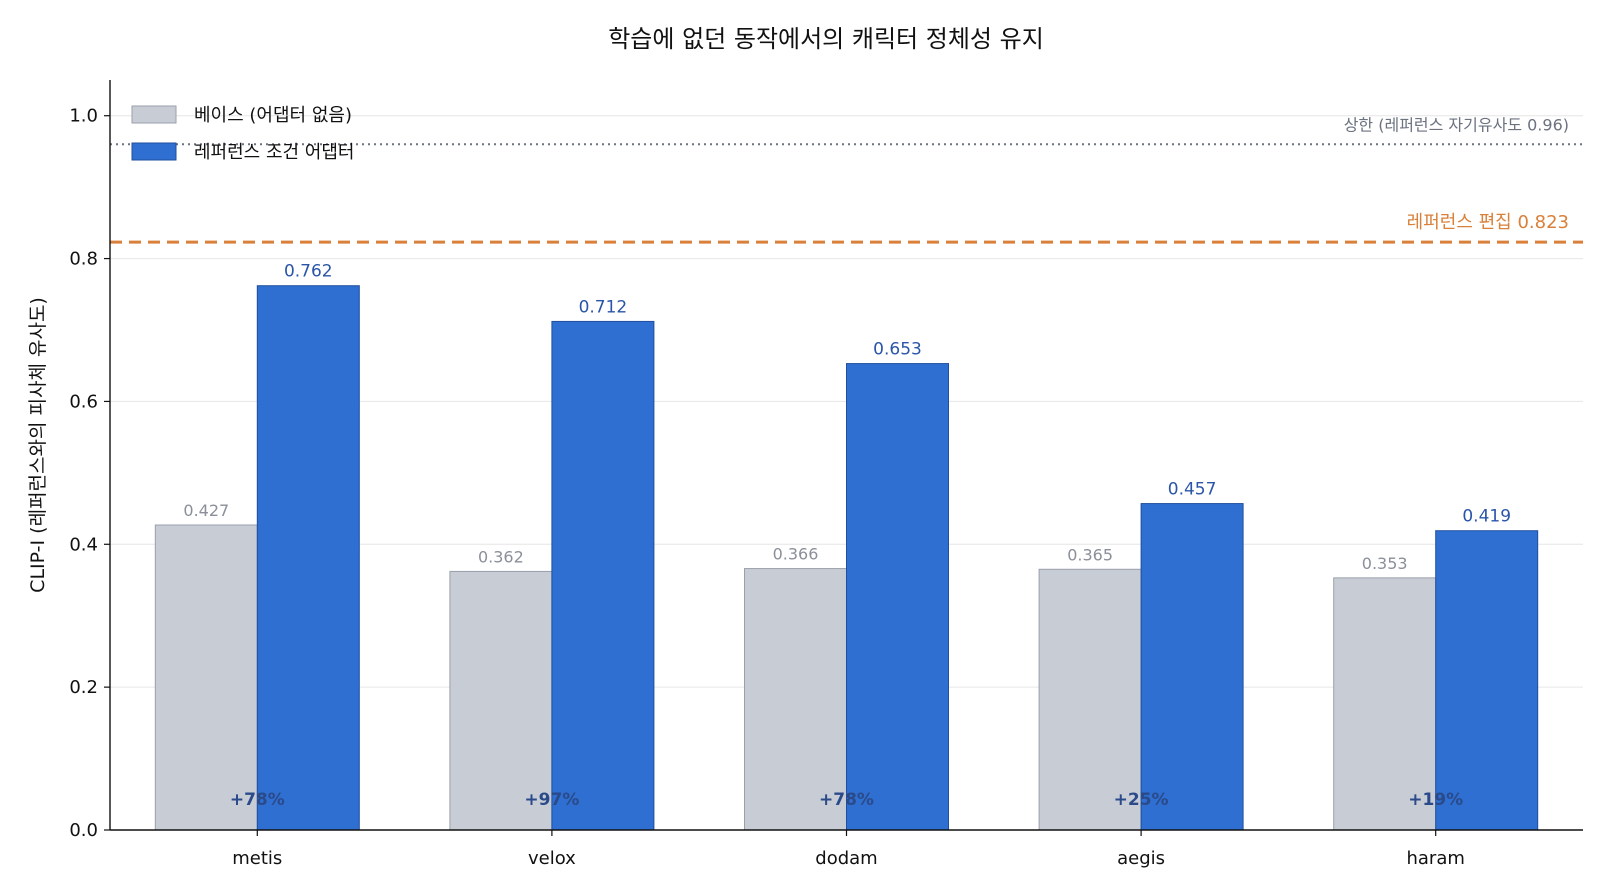 Image resolution: width=1600 pixels, height=896 pixels. I want to click on y-tick-label: 0.4, so click(83, 544).